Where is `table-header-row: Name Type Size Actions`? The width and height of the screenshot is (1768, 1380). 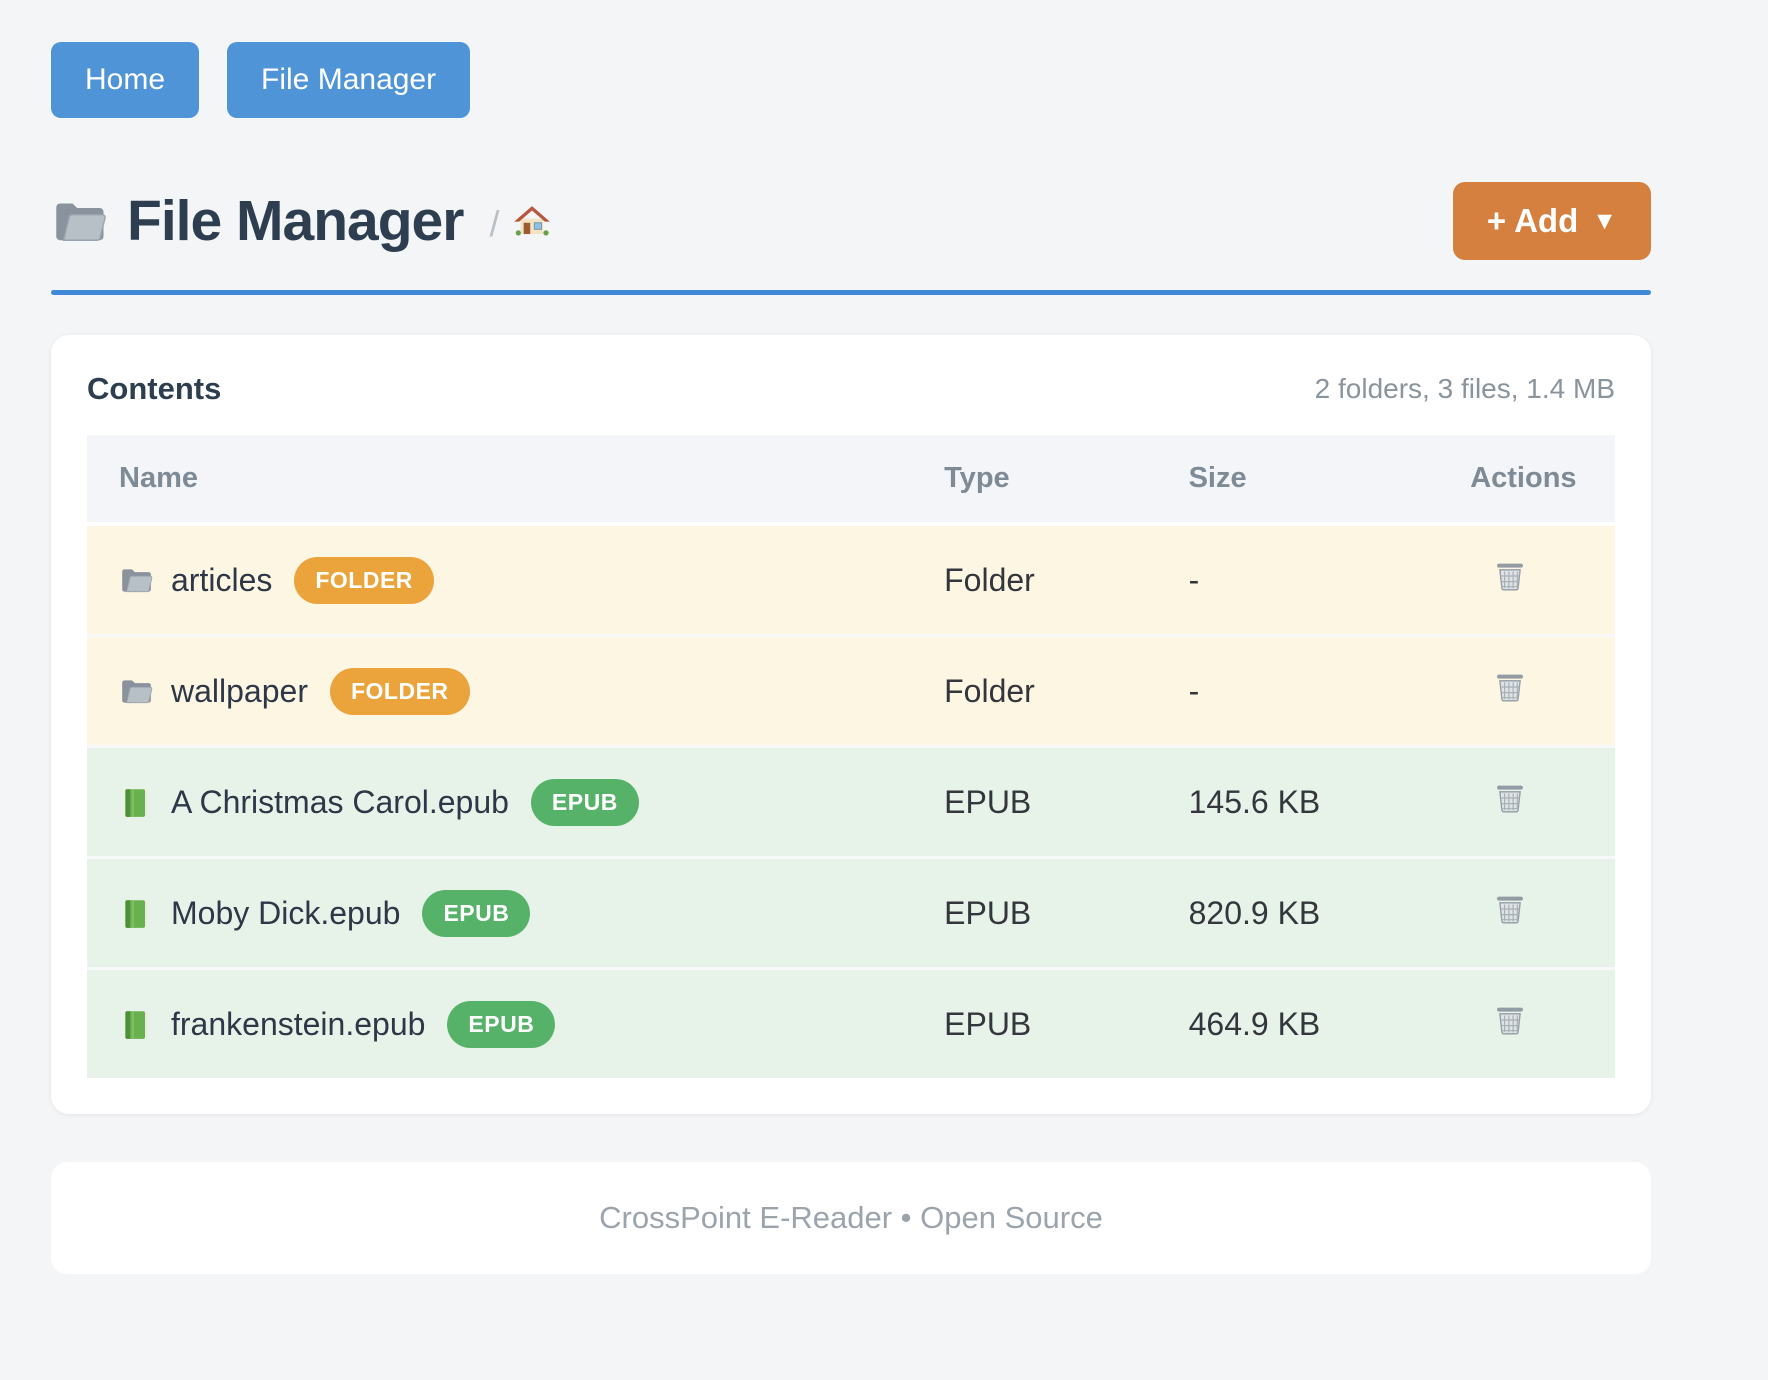 table-header-row: Name Type Size Actions is located at coordinates (851, 479).